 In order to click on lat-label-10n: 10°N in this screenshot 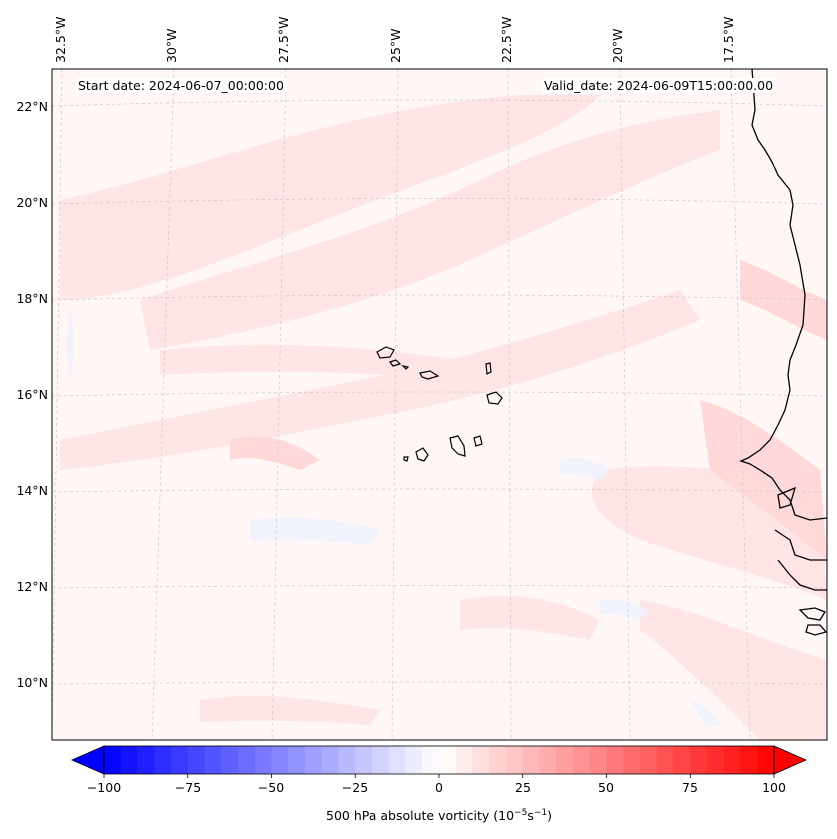, I will do `click(32, 682)`.